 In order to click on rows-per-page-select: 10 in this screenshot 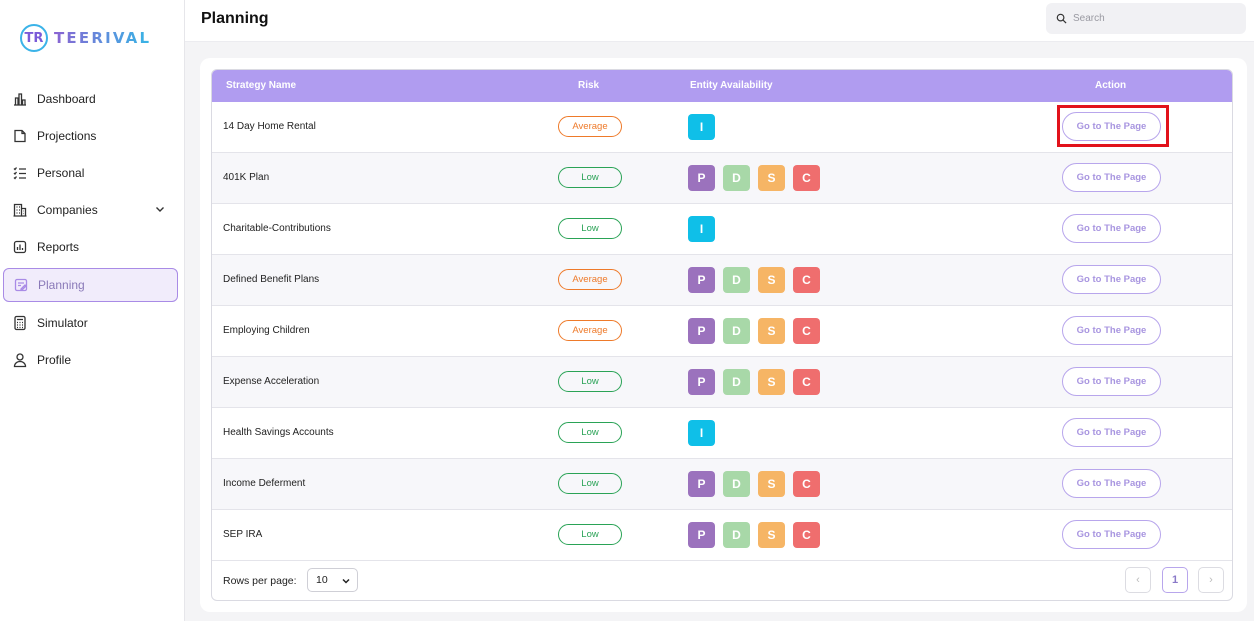, I will do `click(332, 580)`.